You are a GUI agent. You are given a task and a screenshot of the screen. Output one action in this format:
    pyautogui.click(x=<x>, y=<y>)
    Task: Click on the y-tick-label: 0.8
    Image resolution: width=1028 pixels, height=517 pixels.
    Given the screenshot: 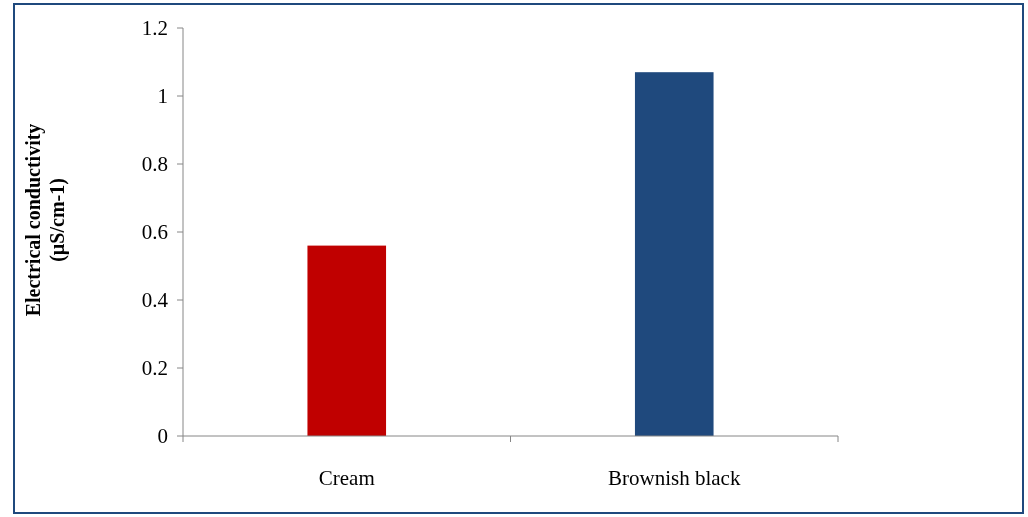 What is the action you would take?
    pyautogui.click(x=154, y=164)
    